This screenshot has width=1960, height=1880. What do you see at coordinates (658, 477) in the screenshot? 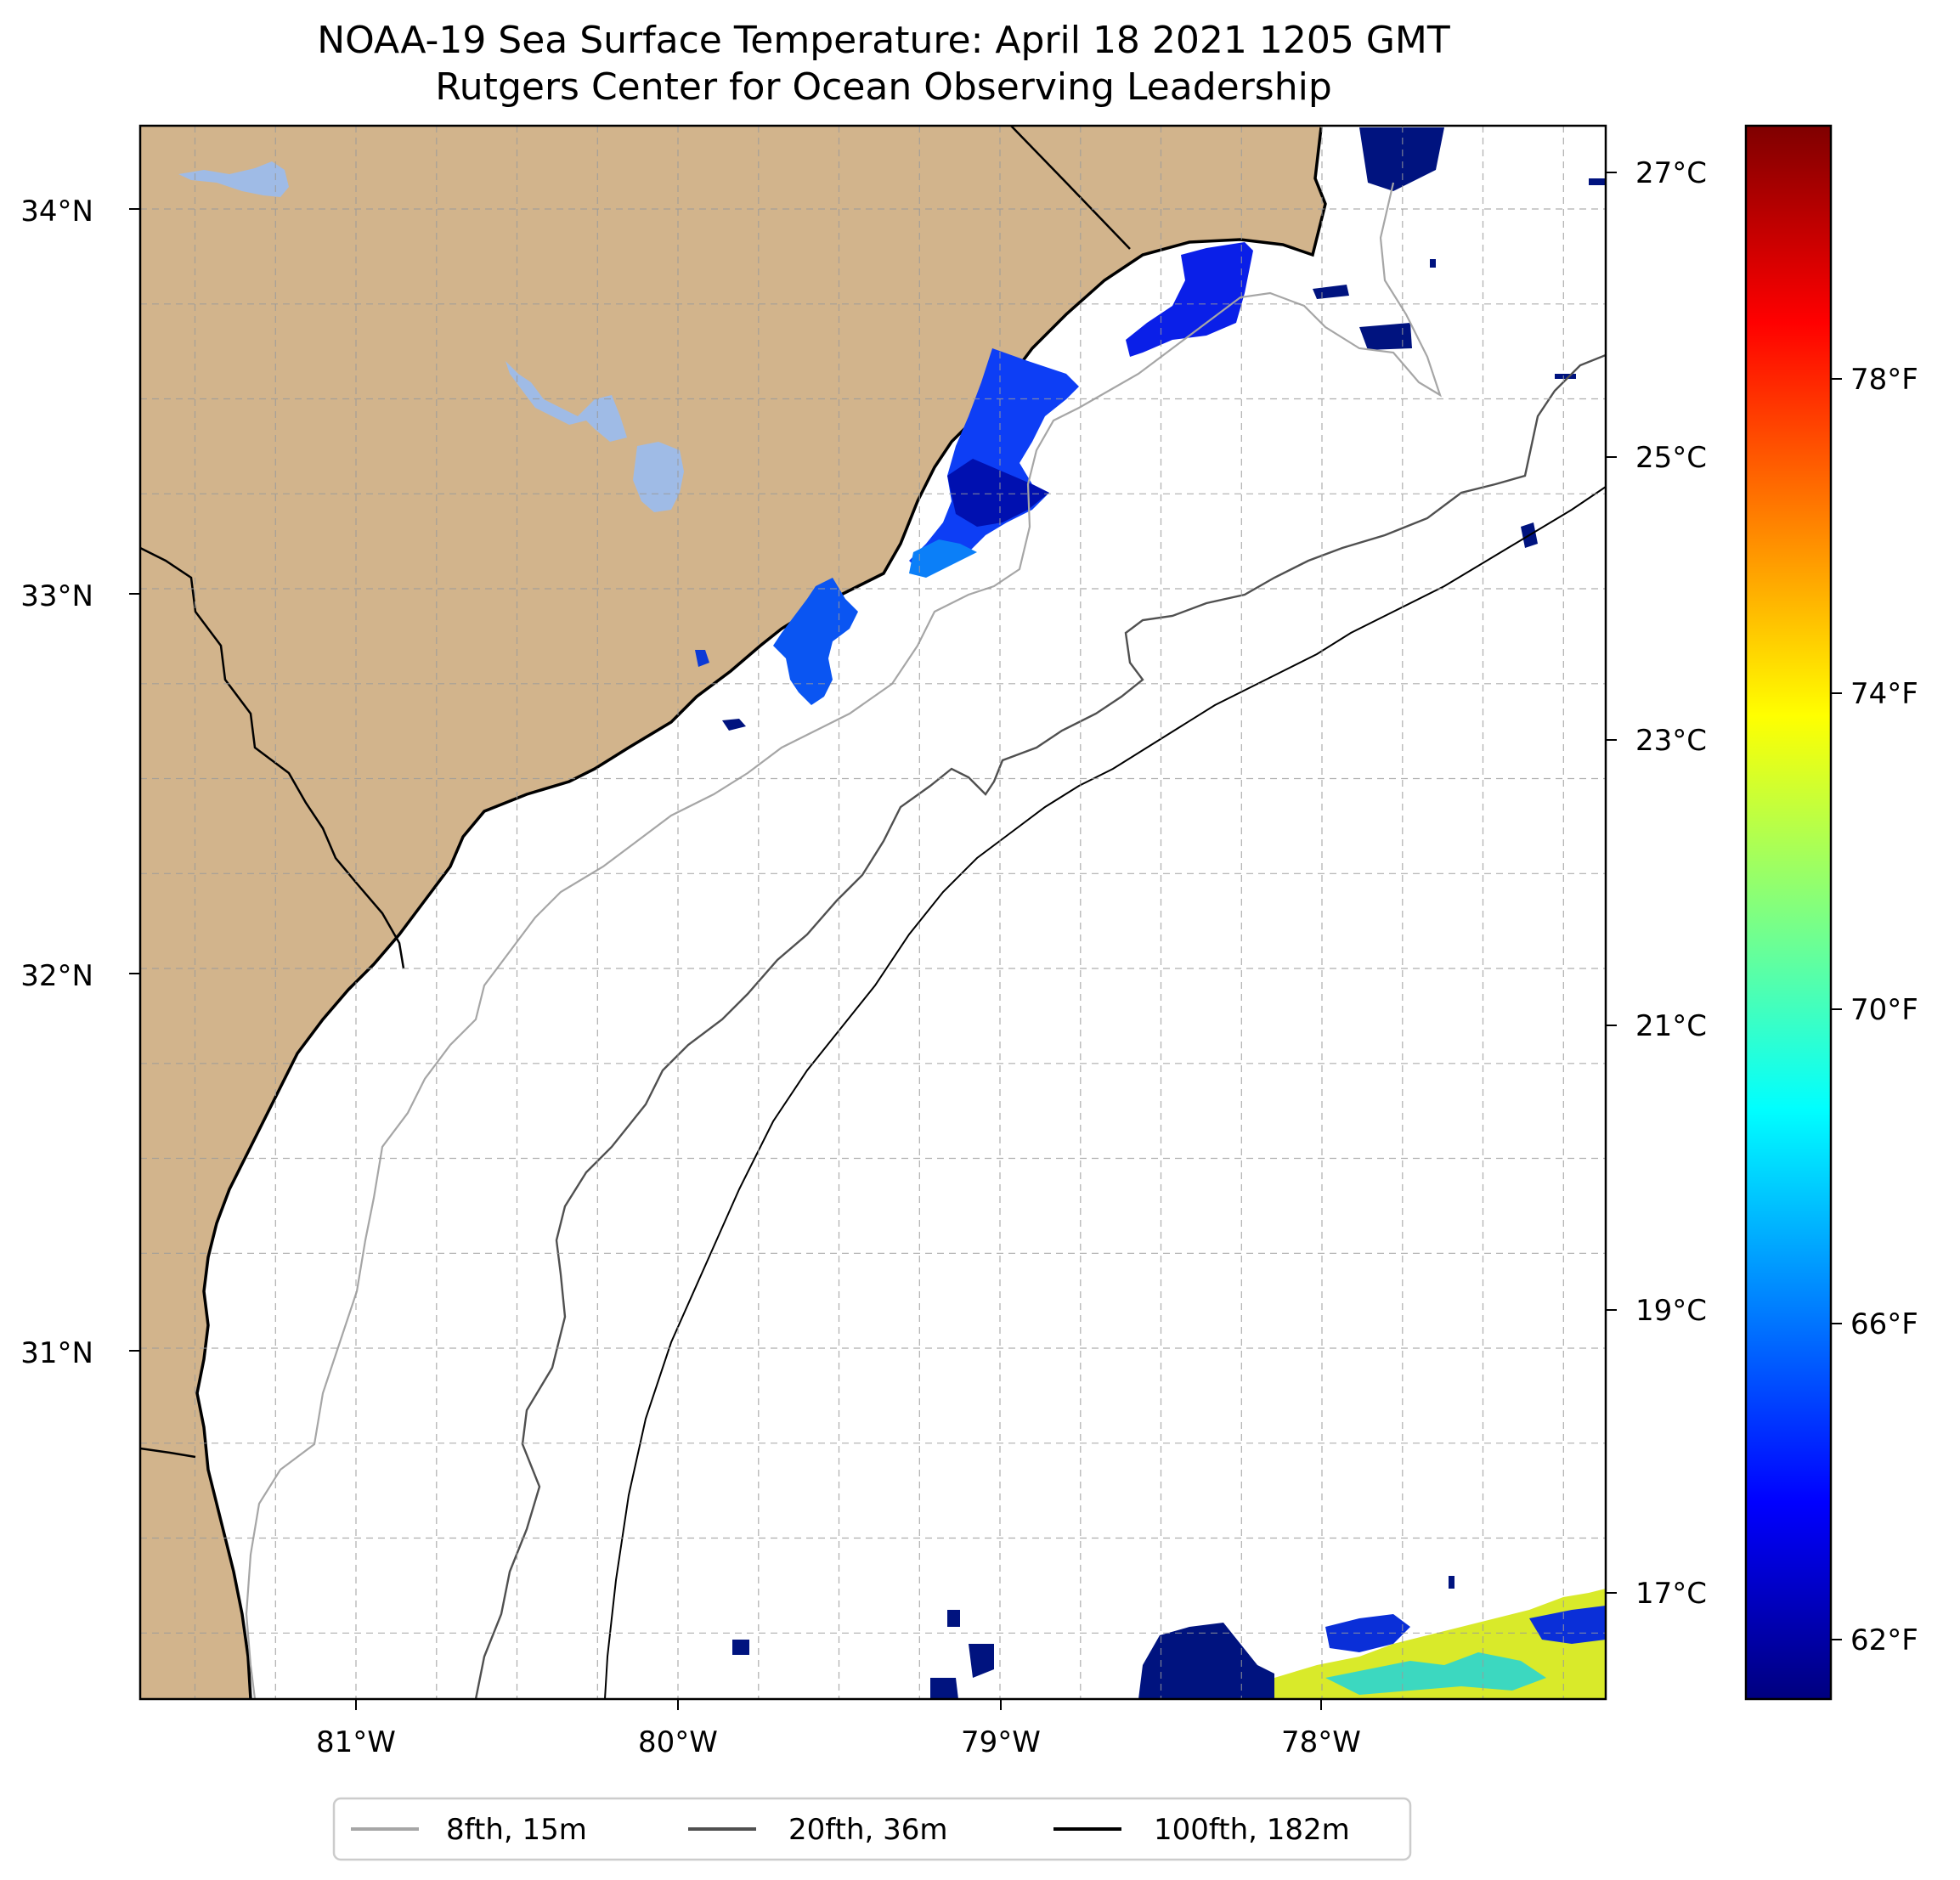
I see `lake-moultrie` at bounding box center [658, 477].